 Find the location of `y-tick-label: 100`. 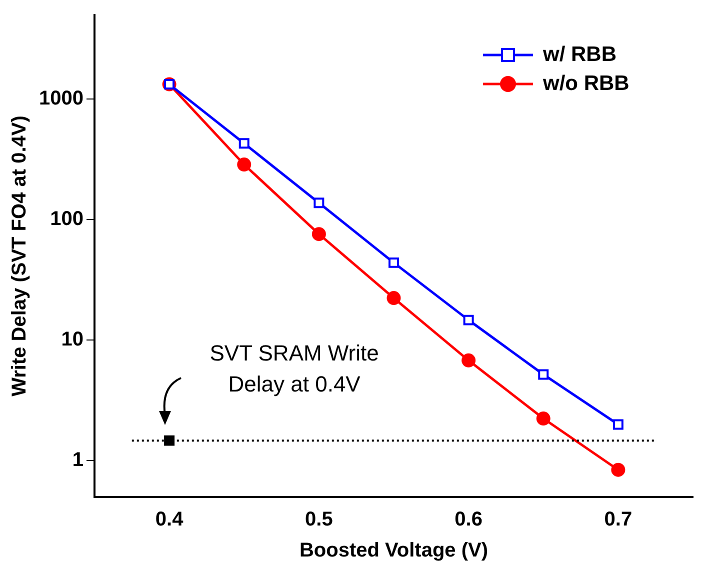

y-tick-label: 100 is located at coordinates (67, 219).